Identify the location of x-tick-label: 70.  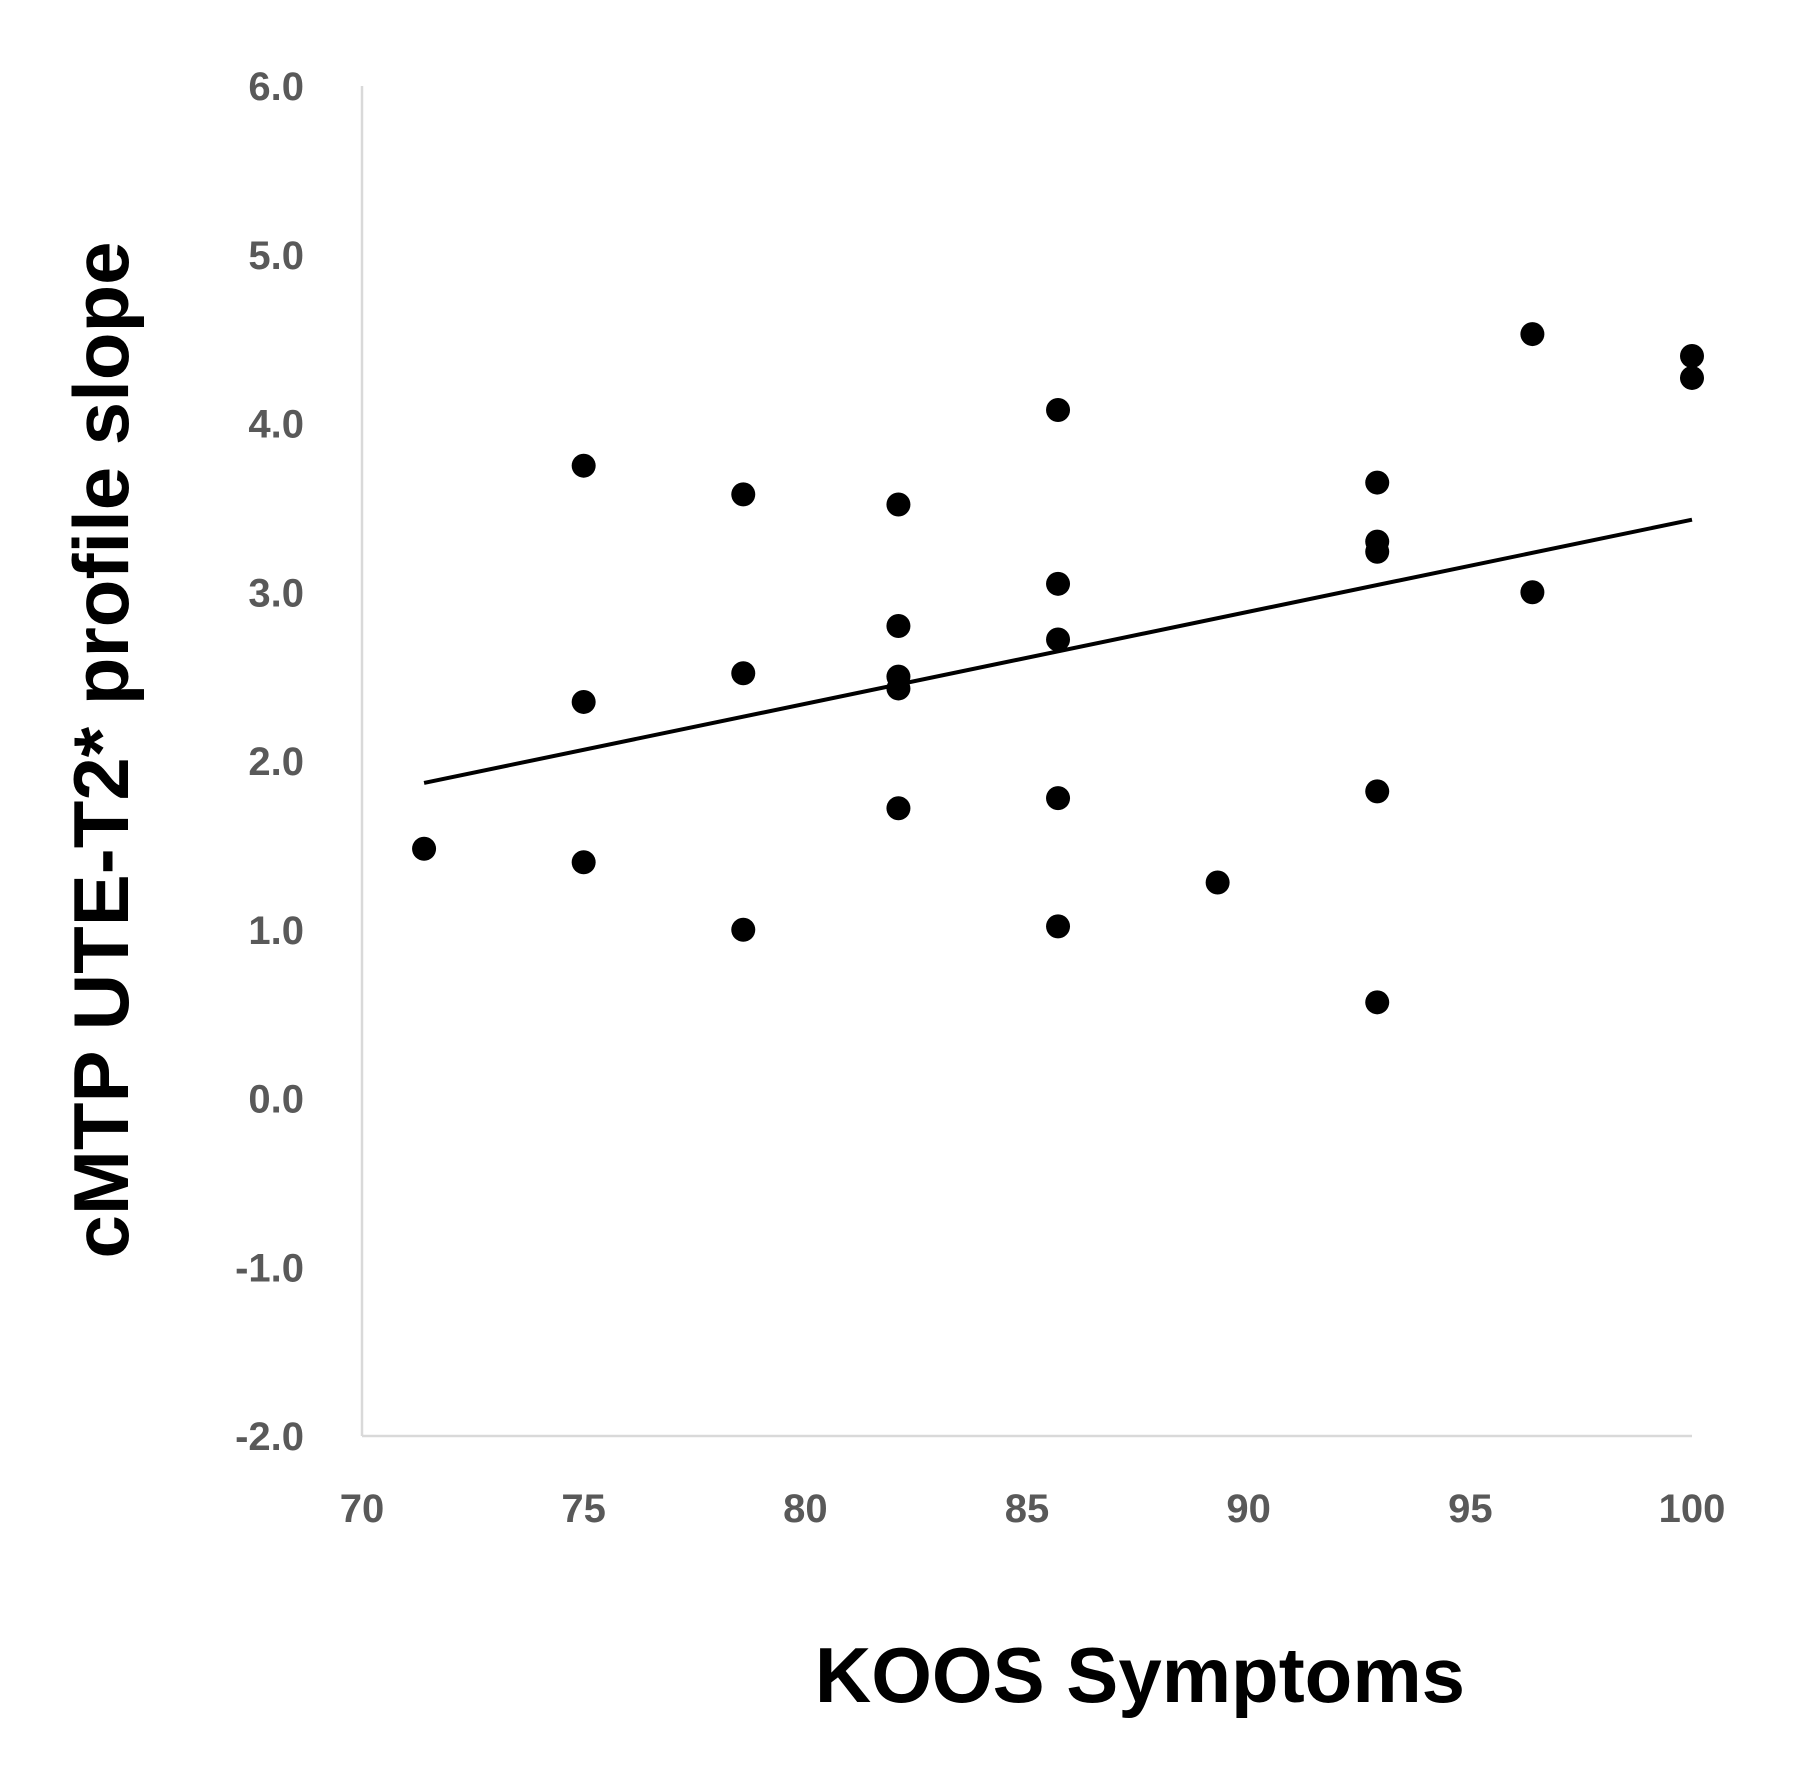
(362, 1509).